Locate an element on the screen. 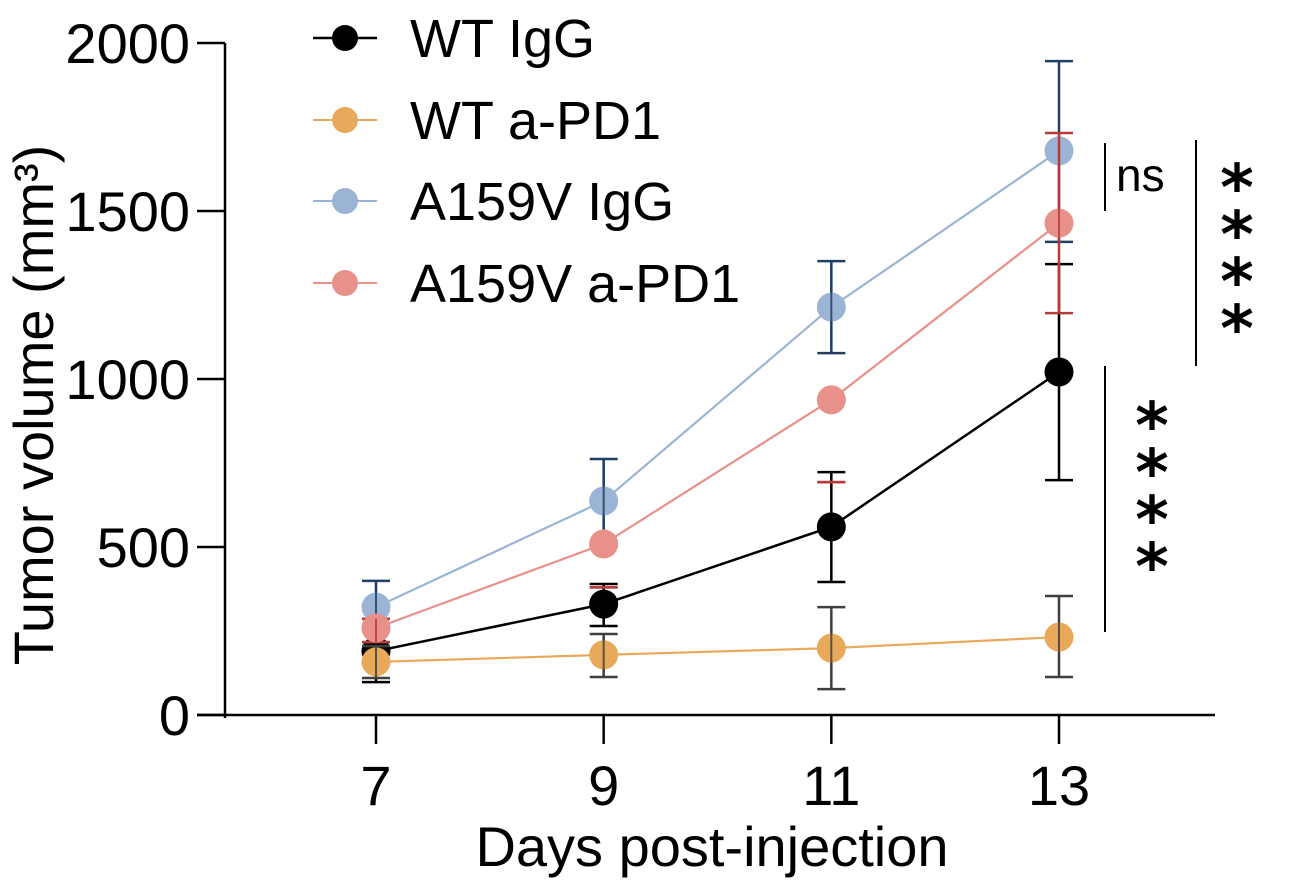 Image resolution: width=1298 pixels, height=886 pixels. y-tick-label: 1000 is located at coordinates (127, 379).